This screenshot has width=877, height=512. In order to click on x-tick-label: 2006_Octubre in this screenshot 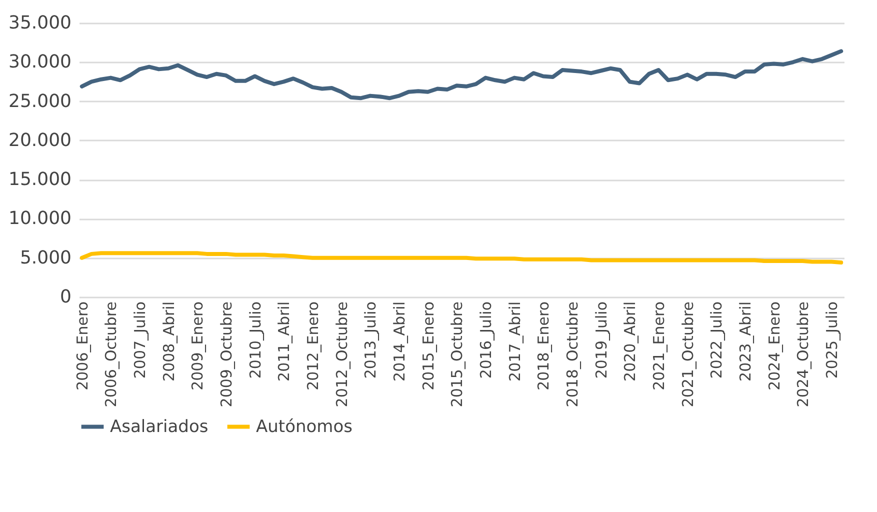, I will do `click(111, 355)`.